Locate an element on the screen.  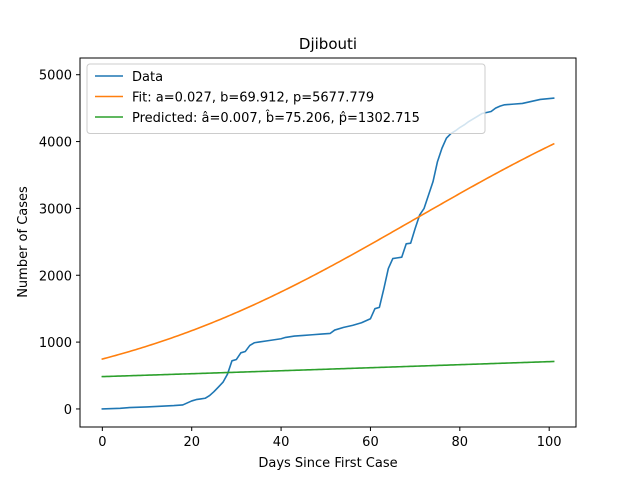
x-tick-label: 80 is located at coordinates (460, 442).